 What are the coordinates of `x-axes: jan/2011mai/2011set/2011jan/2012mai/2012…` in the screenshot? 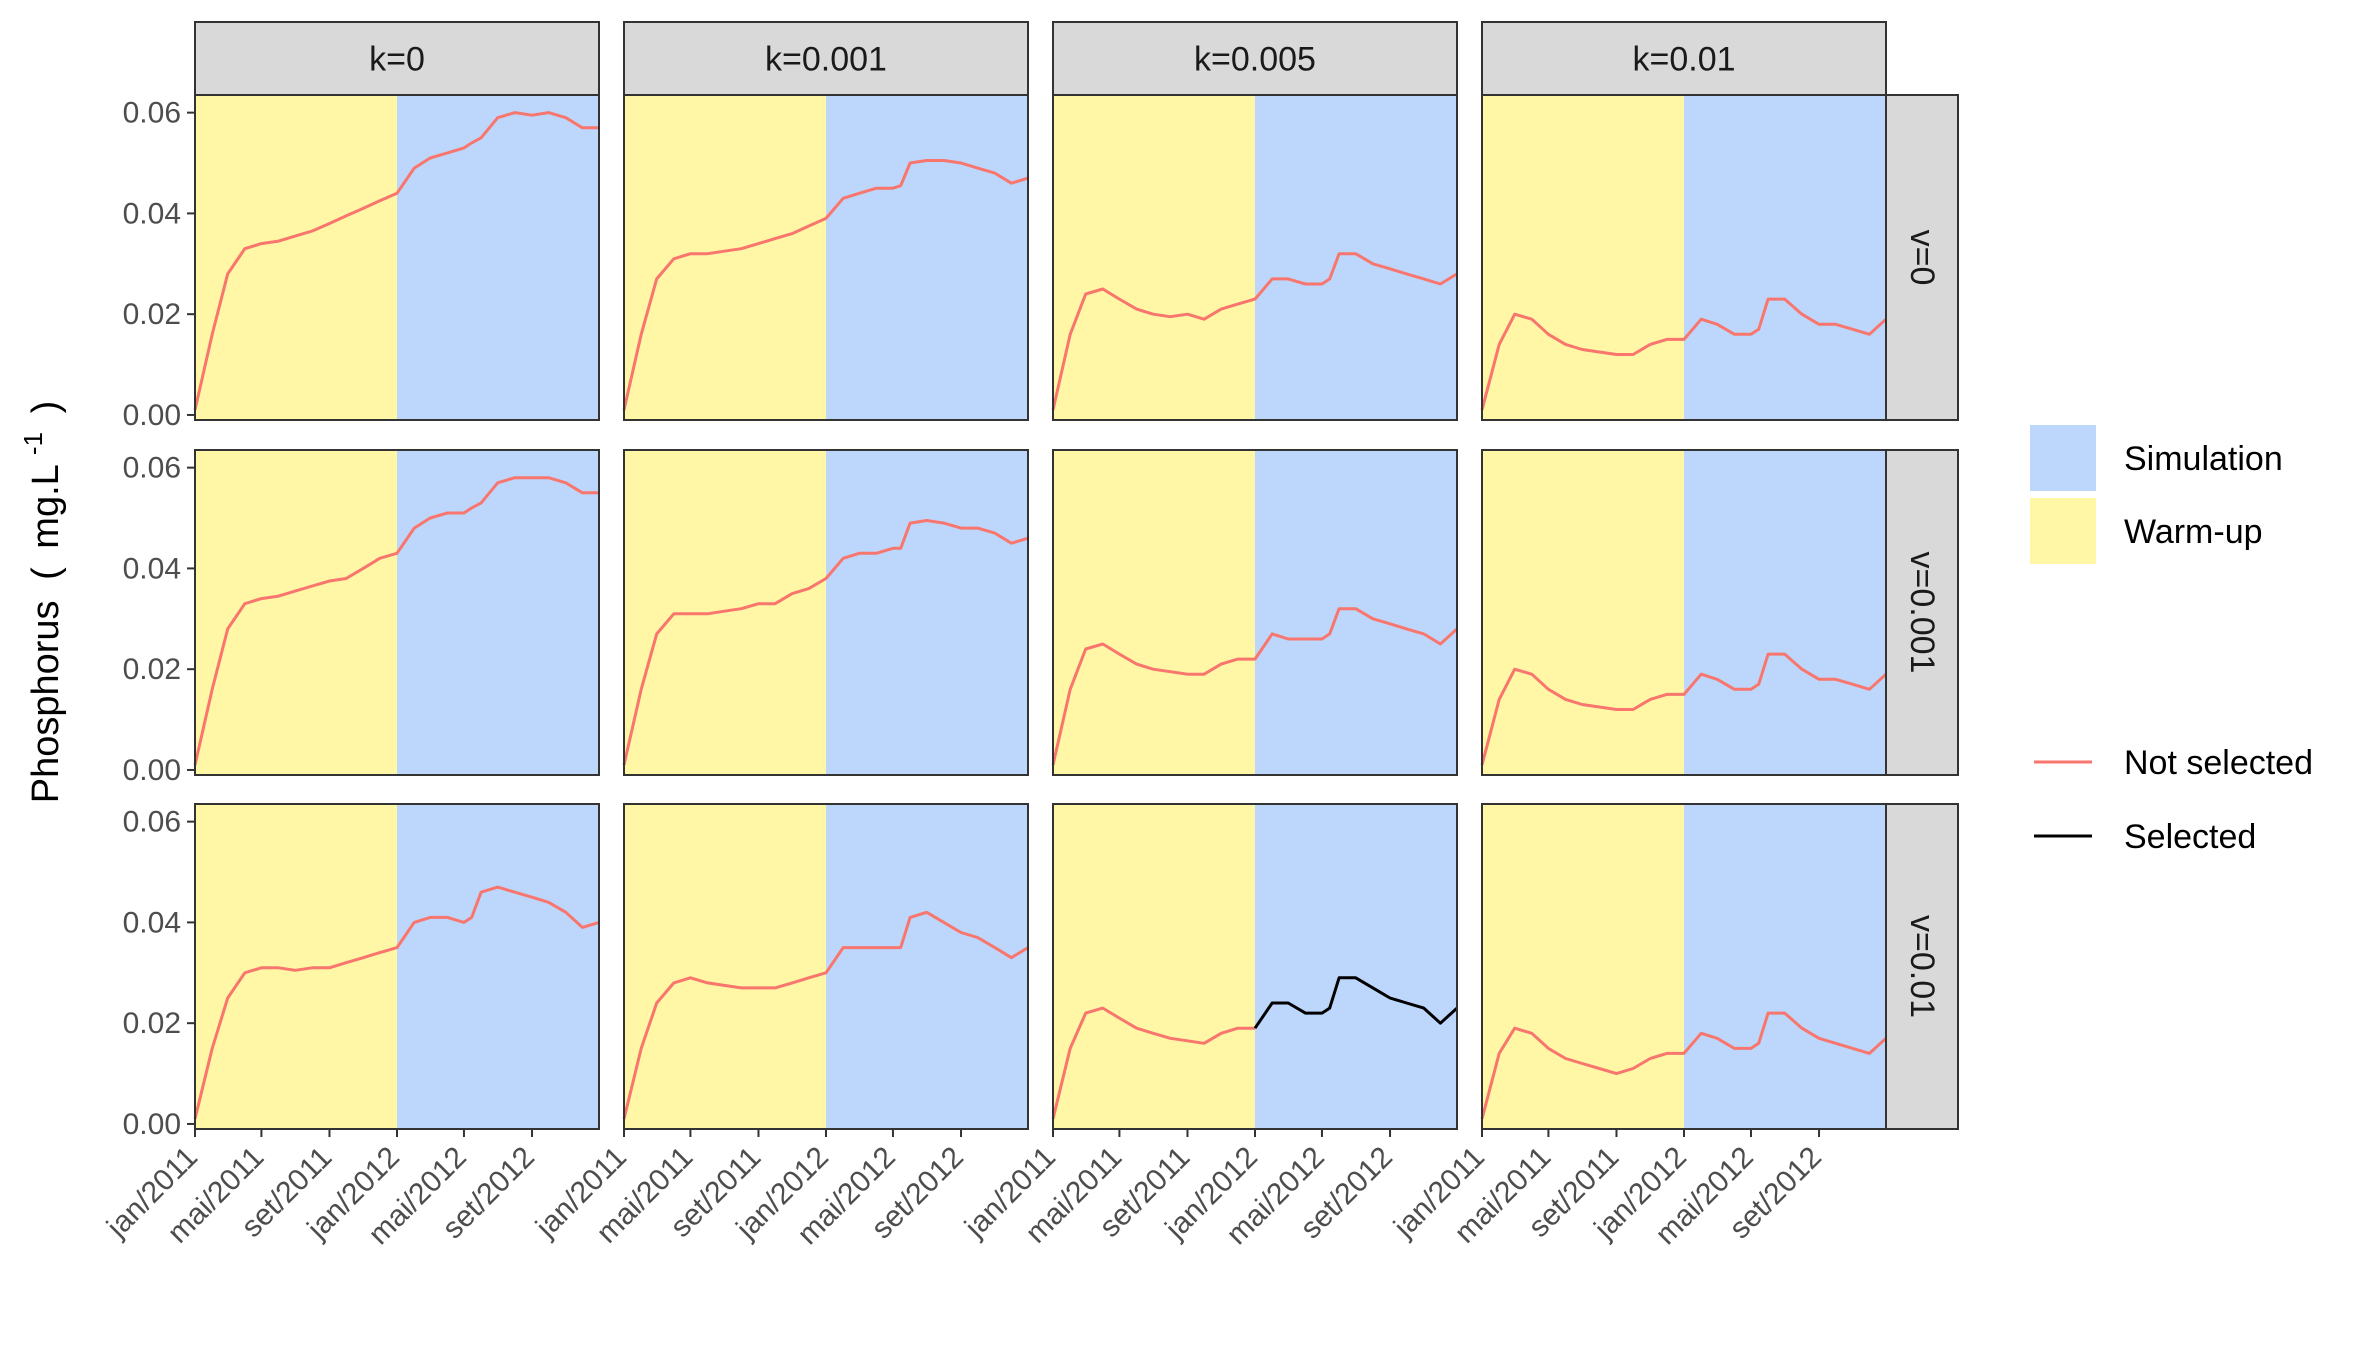 It's located at (964, 1190).